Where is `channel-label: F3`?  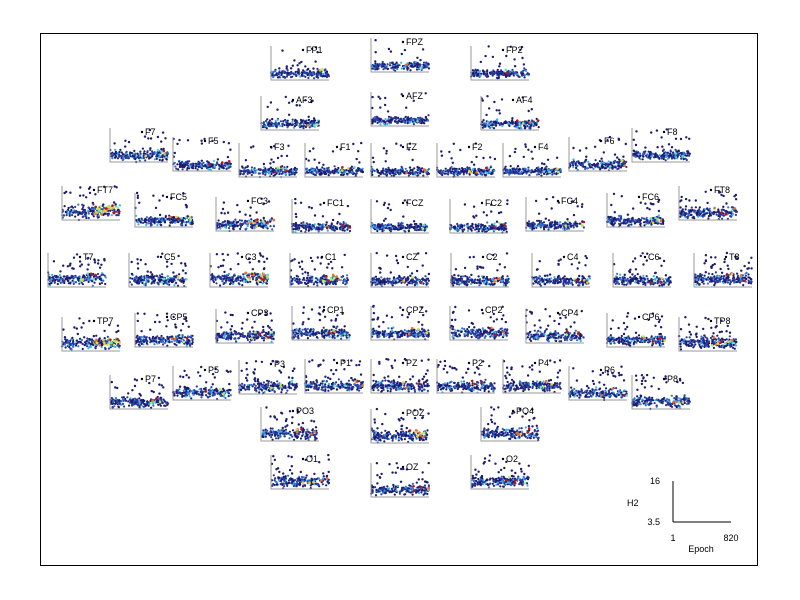 channel-label: F3 is located at coordinates (279, 147).